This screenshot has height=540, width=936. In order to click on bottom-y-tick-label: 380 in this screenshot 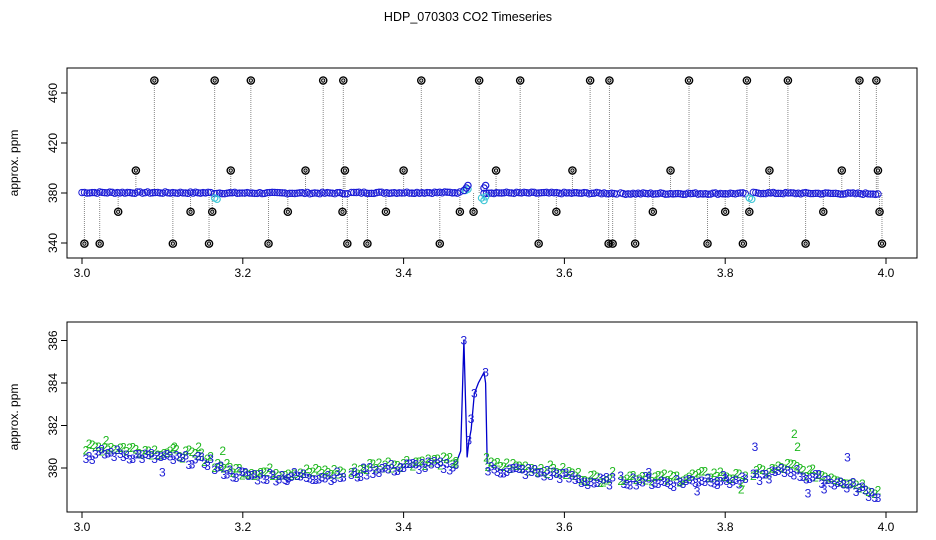, I will do `click(53, 468)`.